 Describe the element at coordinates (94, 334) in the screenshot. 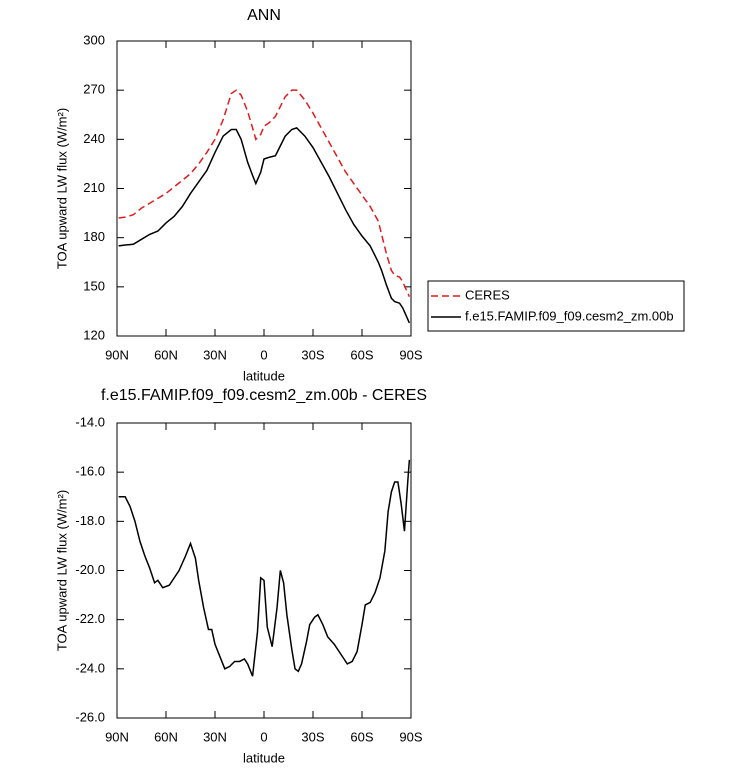

I see `y-tick-label: 120` at that location.